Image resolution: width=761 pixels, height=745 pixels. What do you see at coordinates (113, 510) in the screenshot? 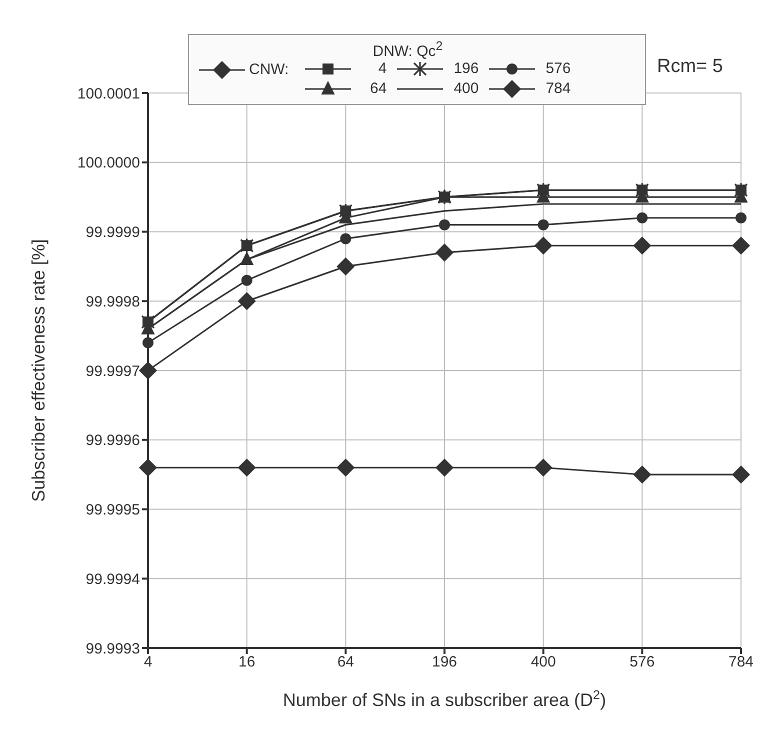
I see `y-tick-label: 99.9995` at bounding box center [113, 510].